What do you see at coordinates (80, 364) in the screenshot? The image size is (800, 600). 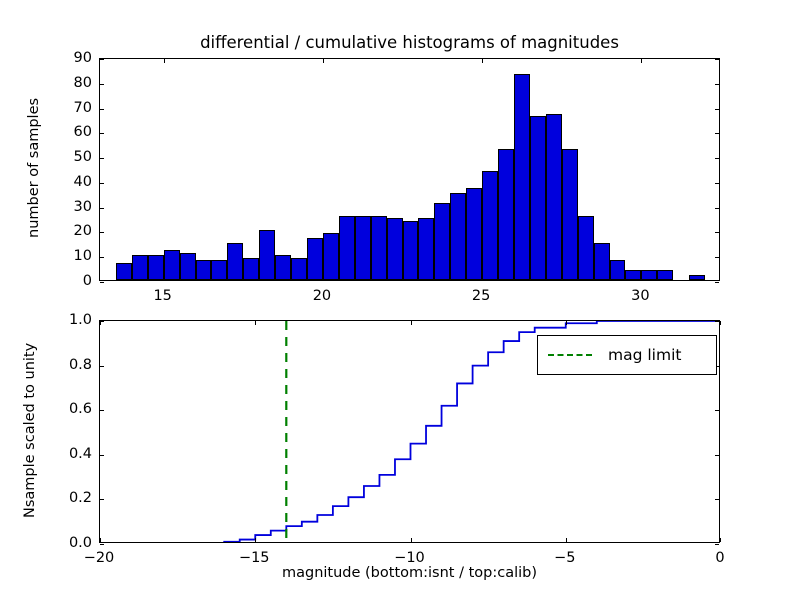 I see `y-tick-label: 0.8` at bounding box center [80, 364].